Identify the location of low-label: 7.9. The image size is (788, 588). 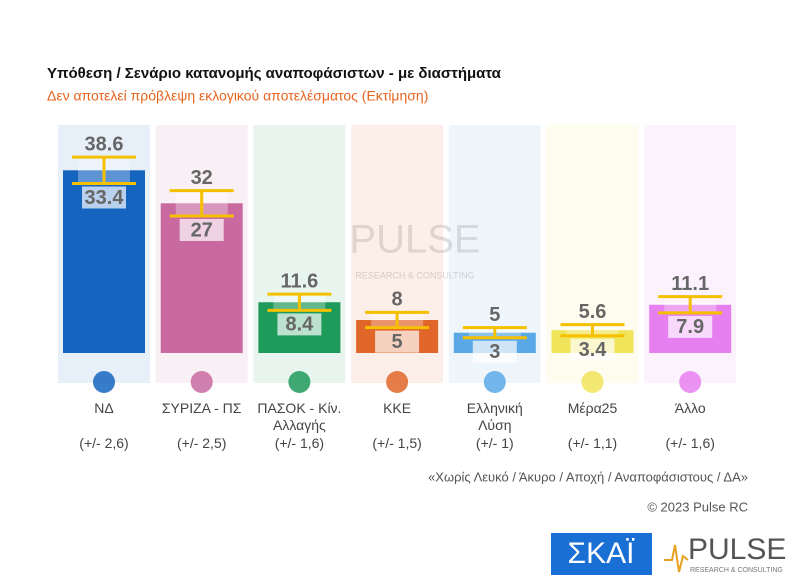
(690, 327).